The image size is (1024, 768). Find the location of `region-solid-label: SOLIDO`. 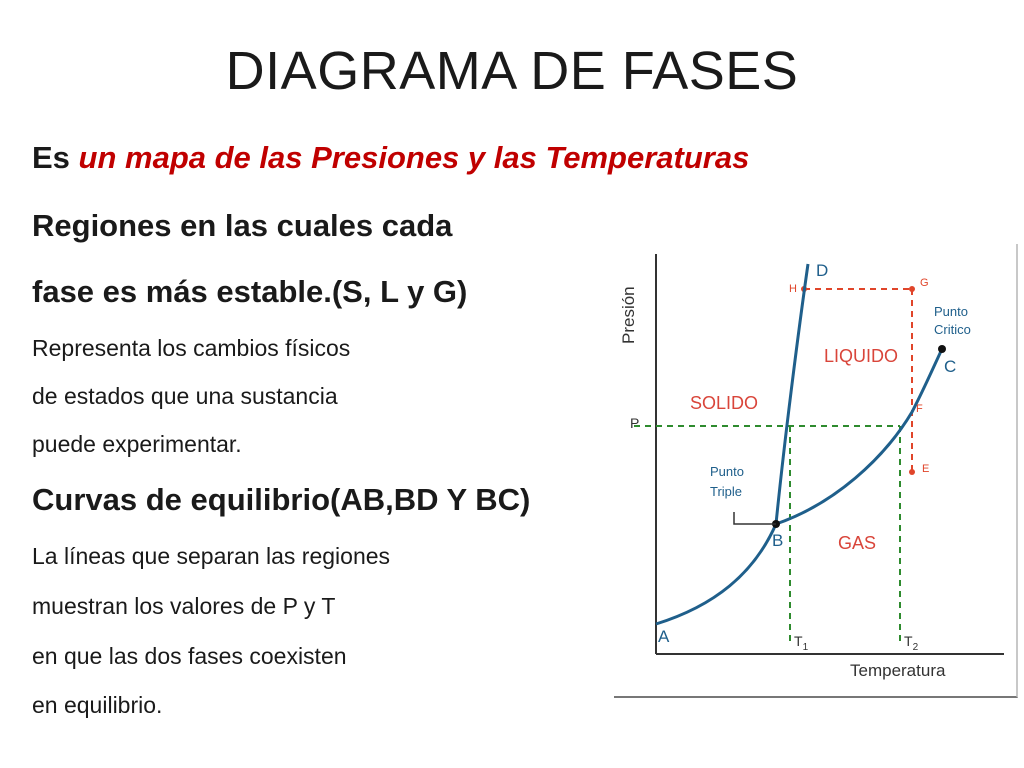

region-solid-label: SOLIDO is located at coordinates (724, 403).